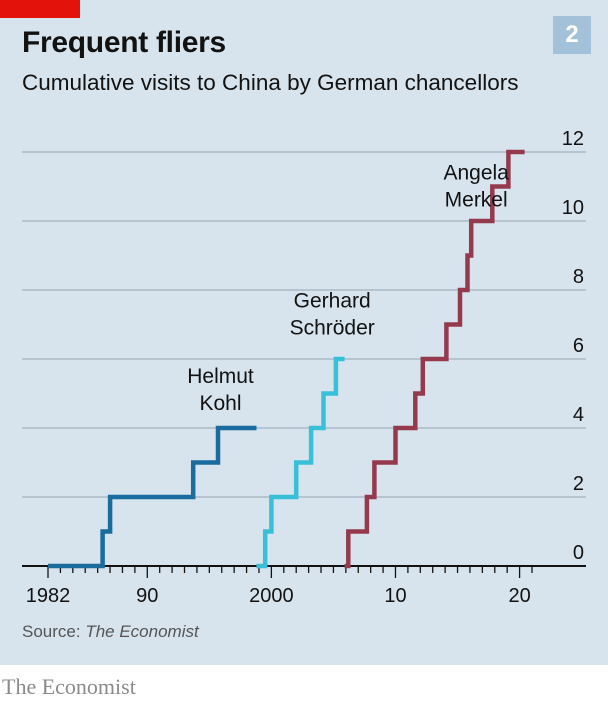 This screenshot has height=701, width=608. What do you see at coordinates (40, 9) in the screenshot?
I see `brand-red-tag` at bounding box center [40, 9].